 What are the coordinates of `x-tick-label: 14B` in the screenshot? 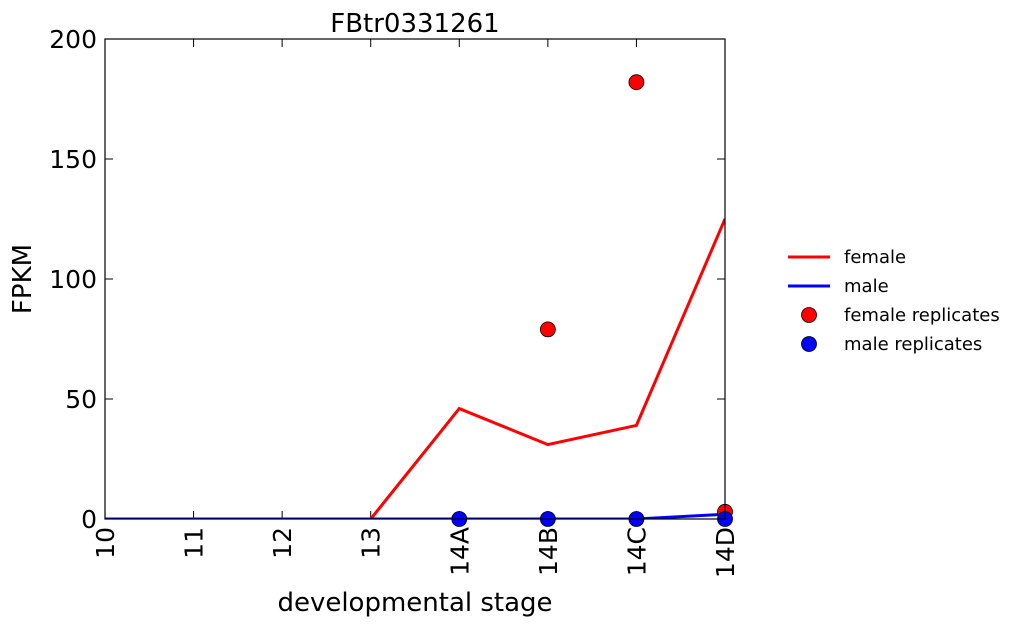 It's located at (548, 551).